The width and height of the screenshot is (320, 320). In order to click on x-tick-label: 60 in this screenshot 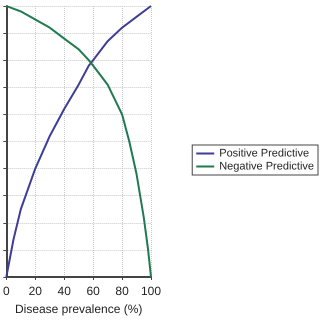, I will do `click(93, 291)`.